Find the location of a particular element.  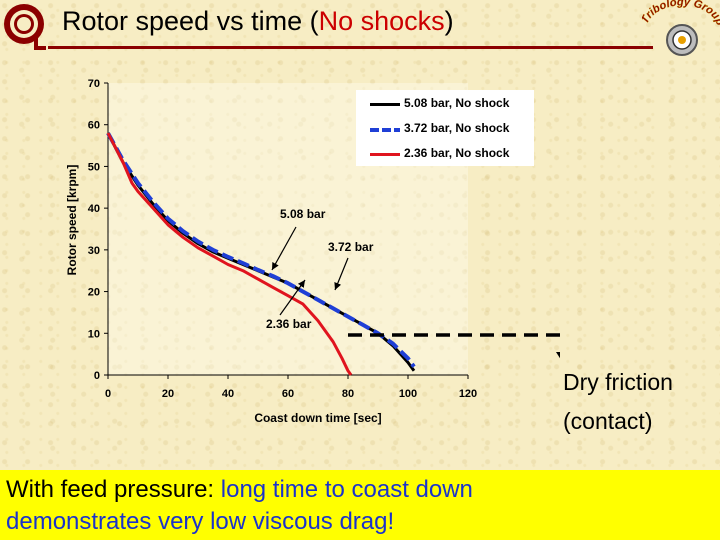

y-tick-label: 60 is located at coordinates (94, 126).